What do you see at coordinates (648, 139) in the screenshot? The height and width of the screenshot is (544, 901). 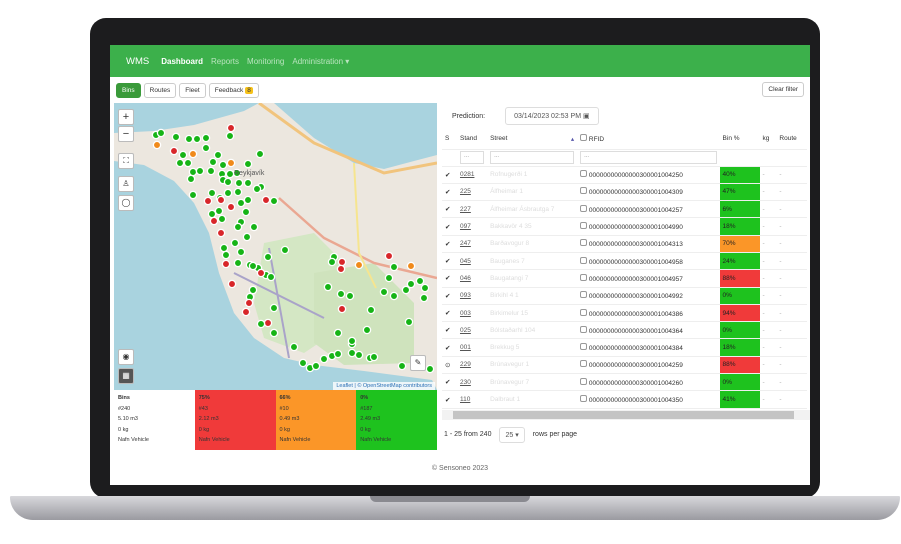 I see `col-rfid: RFID` at bounding box center [648, 139].